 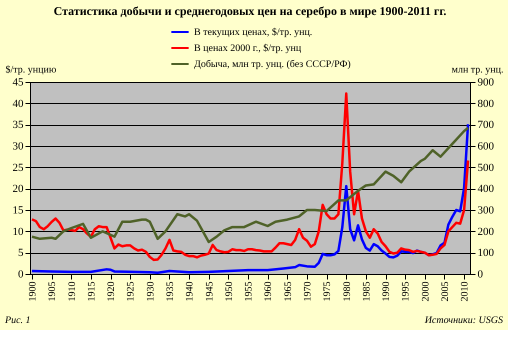 I want to click on y-tick-label: 30, so click(x=18, y=146).